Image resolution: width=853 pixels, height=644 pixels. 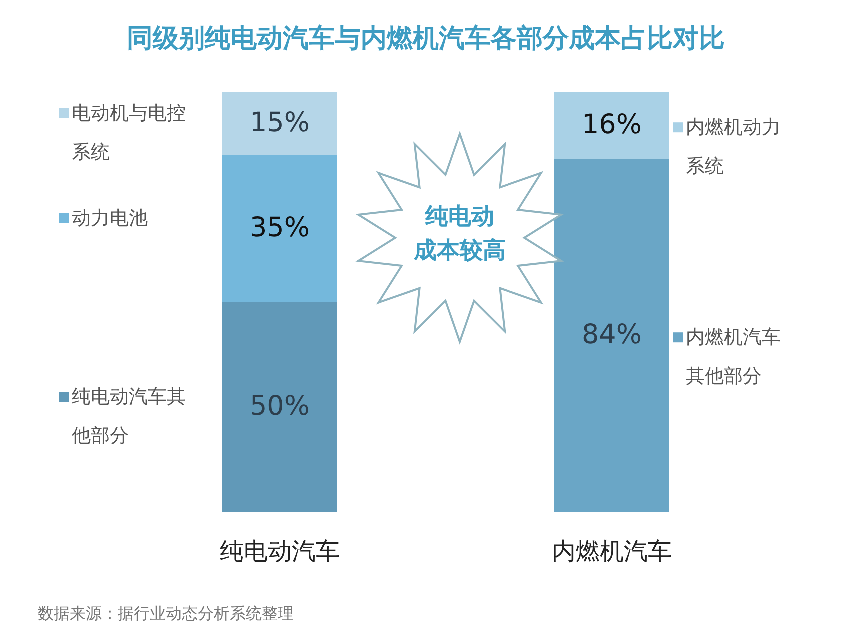 I want to click on legend-label: 内燃机动力系统, so click(x=733, y=147).